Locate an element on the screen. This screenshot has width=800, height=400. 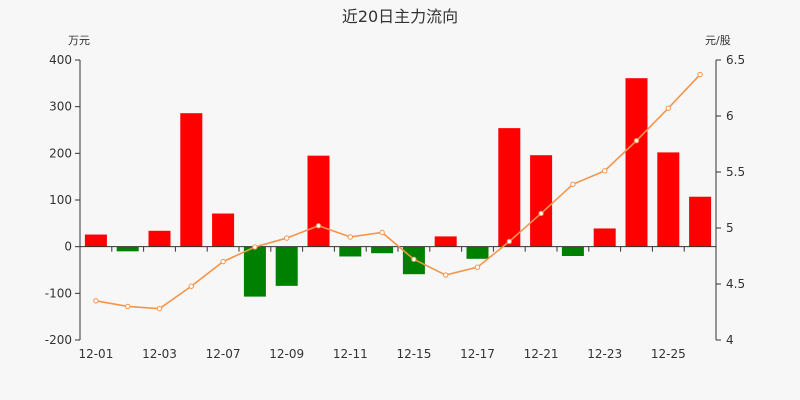
right-axis-tick-label: 4 is located at coordinates (730, 340).